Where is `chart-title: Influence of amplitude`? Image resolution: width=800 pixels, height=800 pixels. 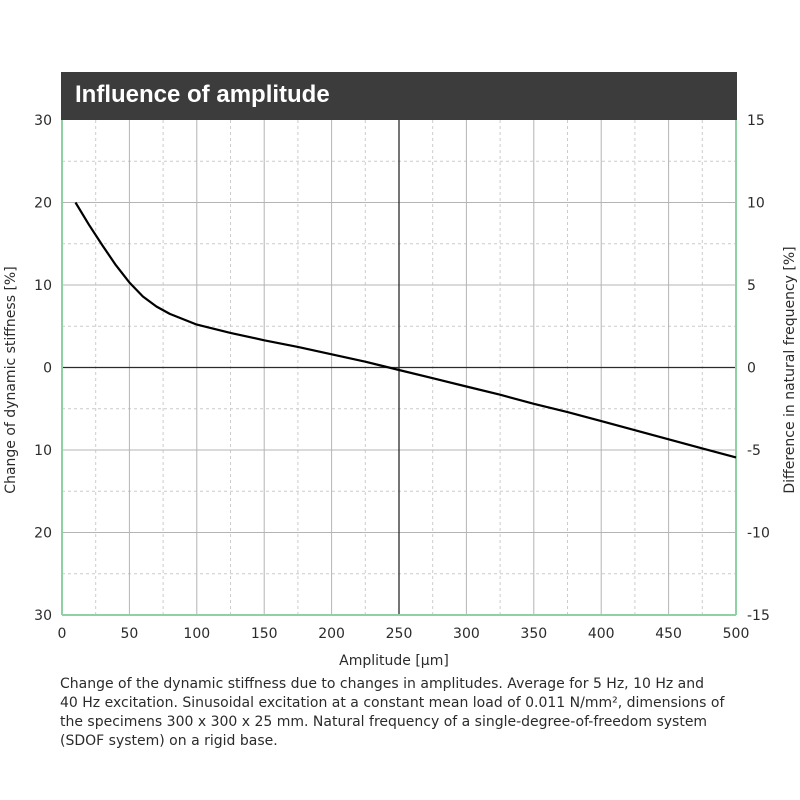
chart-title: Influence of amplitude is located at coordinates (202, 94).